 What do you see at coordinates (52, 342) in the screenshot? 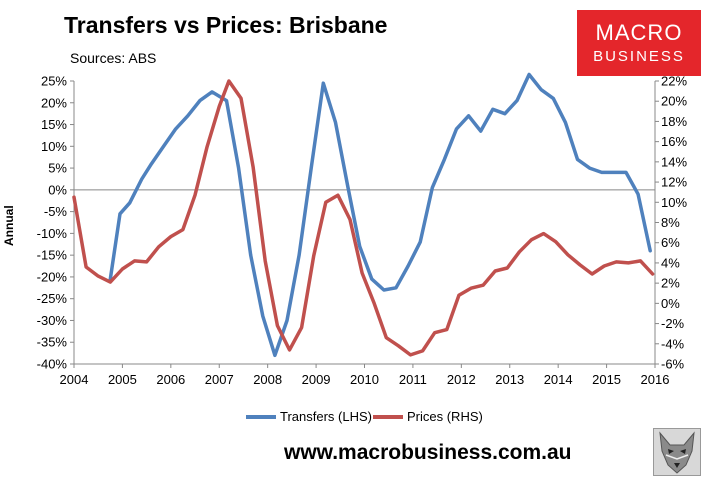
I see `left-tick-label: -35%` at bounding box center [52, 342].